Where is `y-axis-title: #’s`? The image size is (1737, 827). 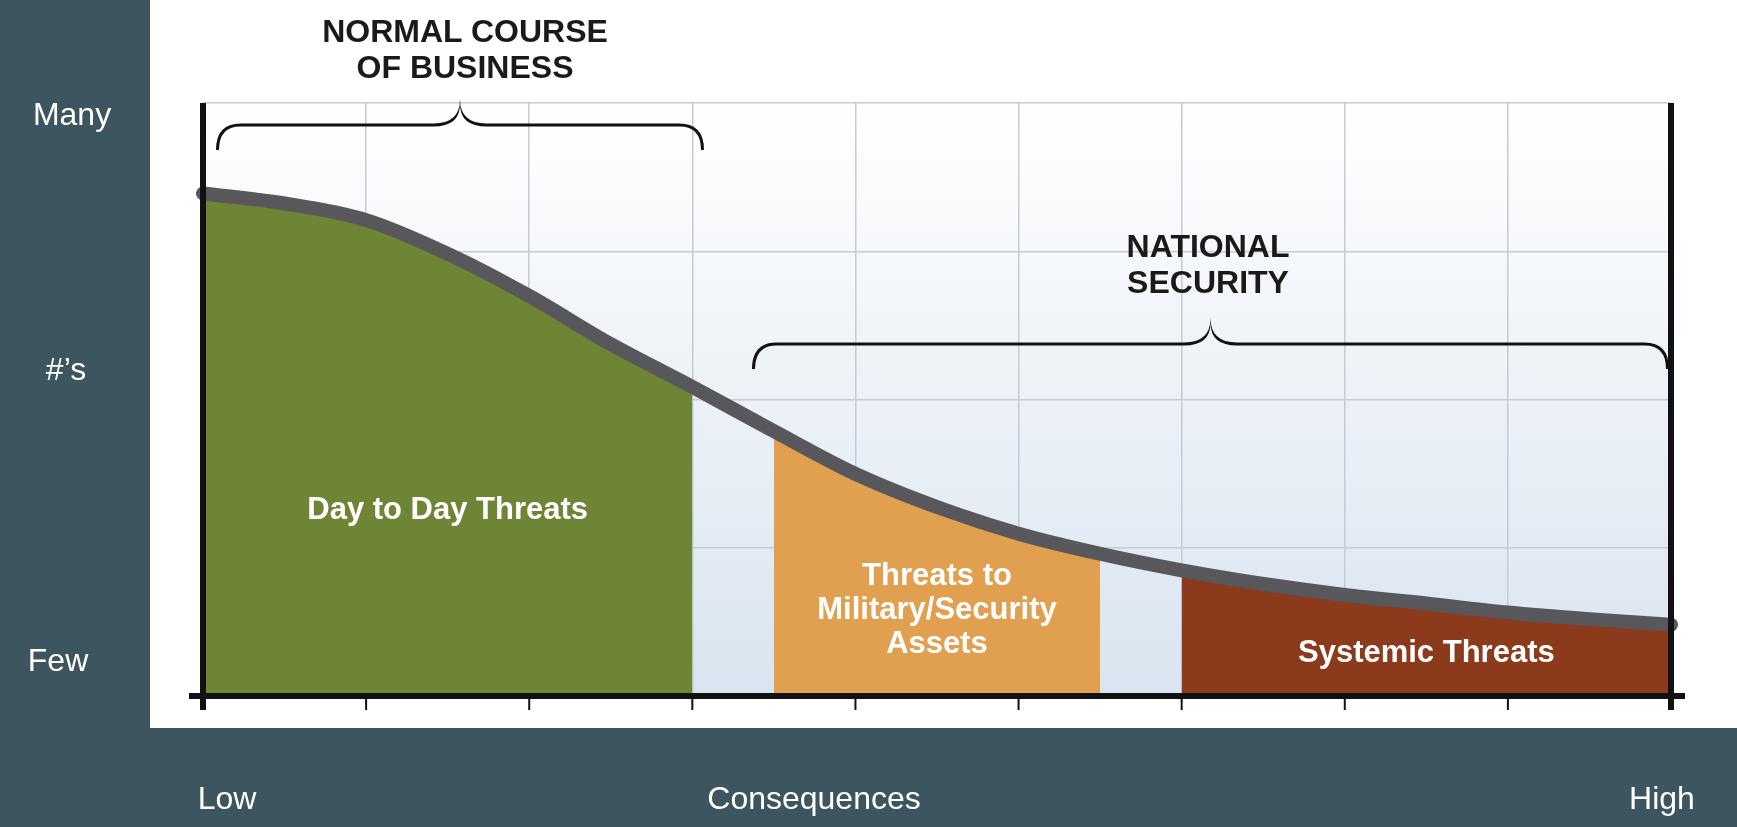
y-axis-title: #’s is located at coordinates (66, 368).